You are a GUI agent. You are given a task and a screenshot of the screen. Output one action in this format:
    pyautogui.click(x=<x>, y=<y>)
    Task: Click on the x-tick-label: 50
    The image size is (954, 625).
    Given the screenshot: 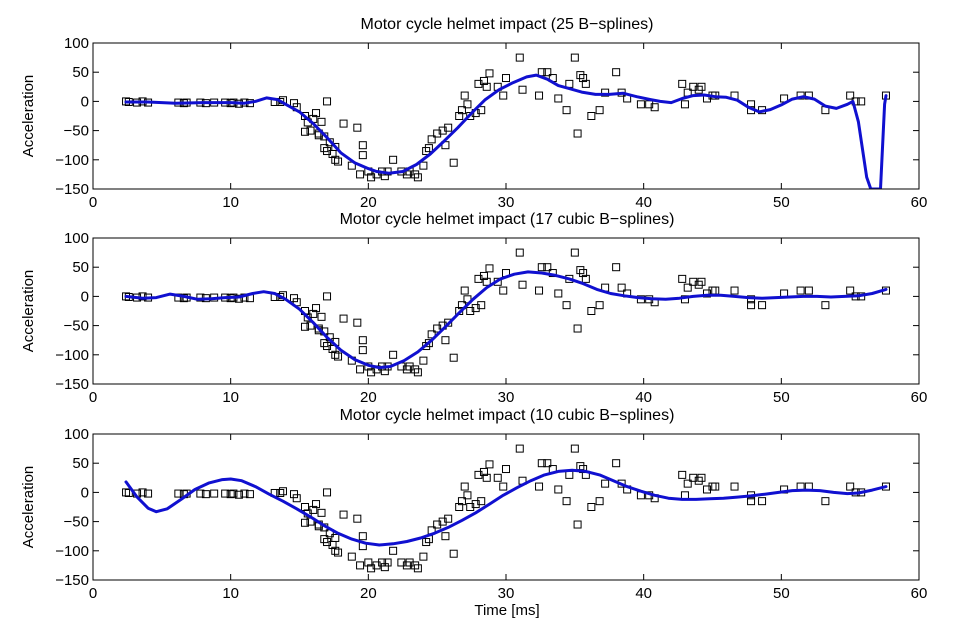 What is the action you would take?
    pyautogui.click(x=781, y=202)
    